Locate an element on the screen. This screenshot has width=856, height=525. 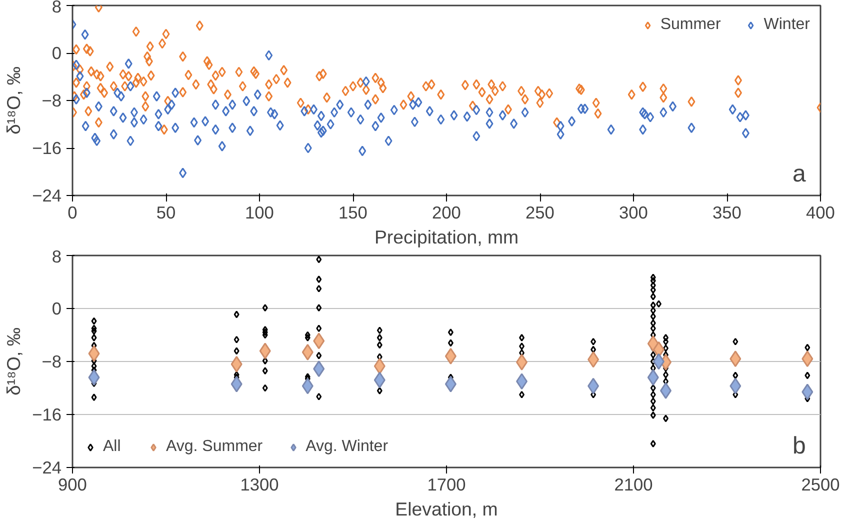
x-tick-label: 1300 is located at coordinates (259, 484).